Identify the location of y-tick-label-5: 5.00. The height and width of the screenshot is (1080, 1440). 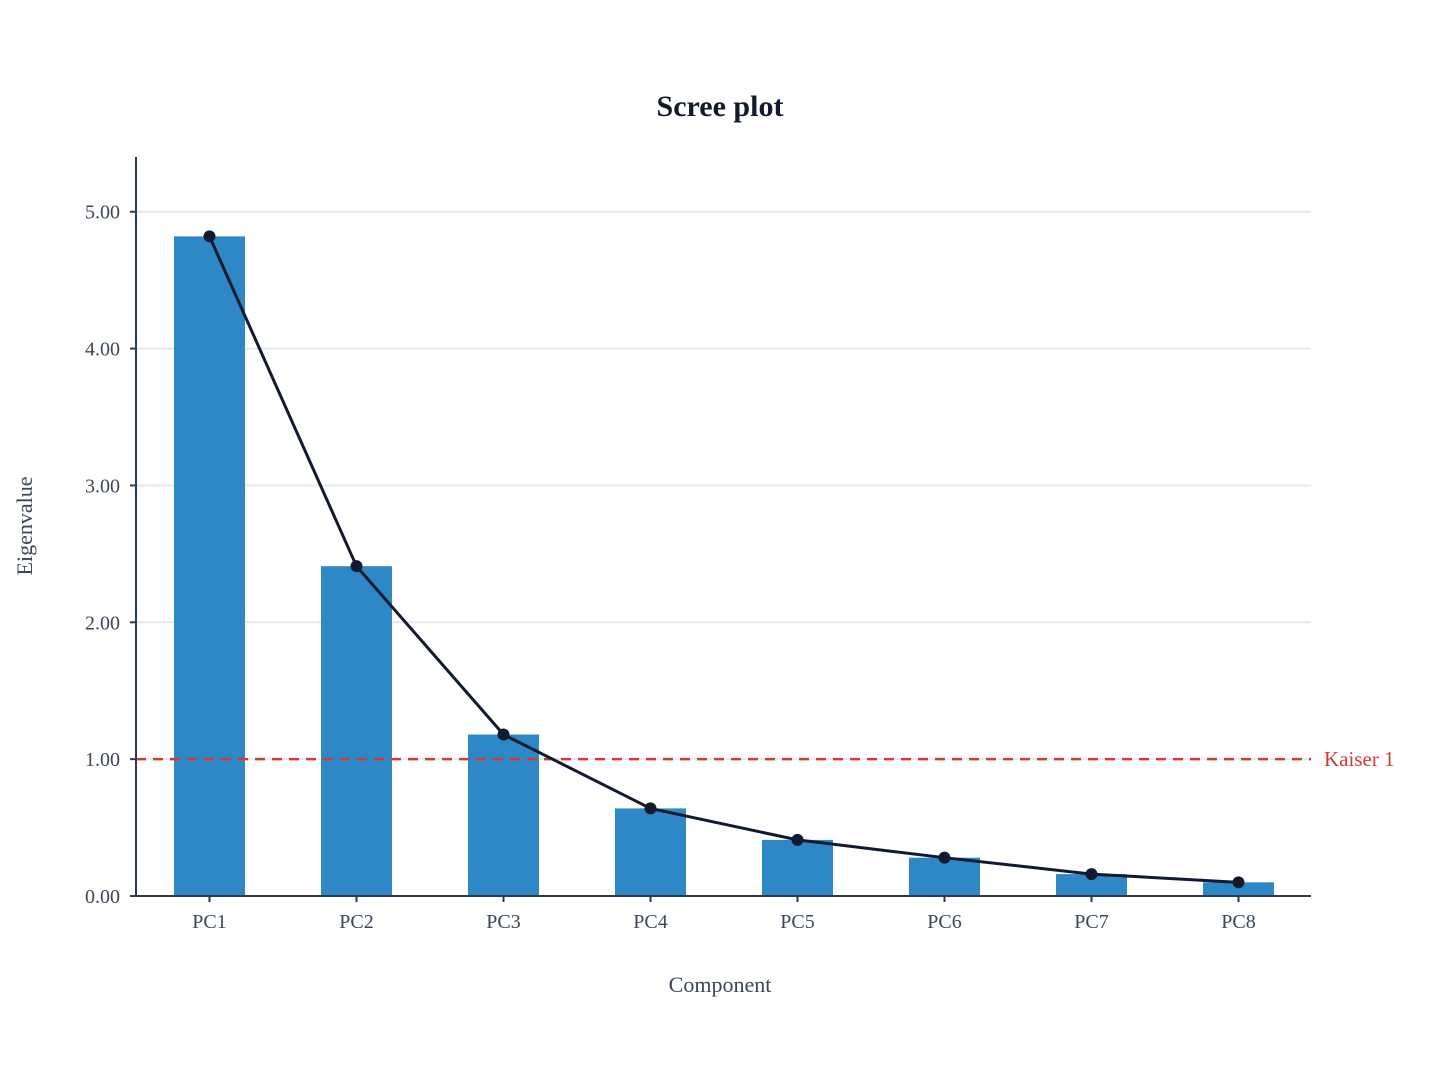
(102, 213).